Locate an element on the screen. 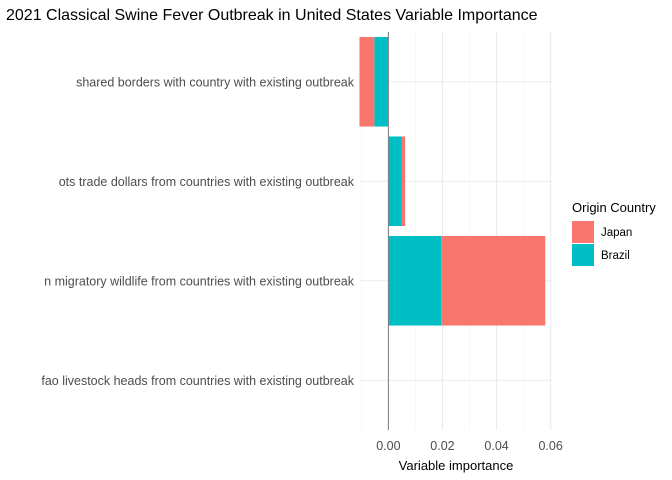 The width and height of the screenshot is (672, 480). x-axis-tick-labels: 0.00 0.02 0.04 0.06 is located at coordinates (469, 446).